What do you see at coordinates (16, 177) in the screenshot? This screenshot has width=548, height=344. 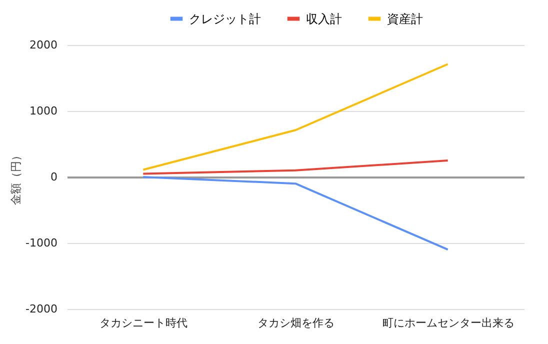 I see `y-axis-title: 金額（円）` at bounding box center [16, 177].